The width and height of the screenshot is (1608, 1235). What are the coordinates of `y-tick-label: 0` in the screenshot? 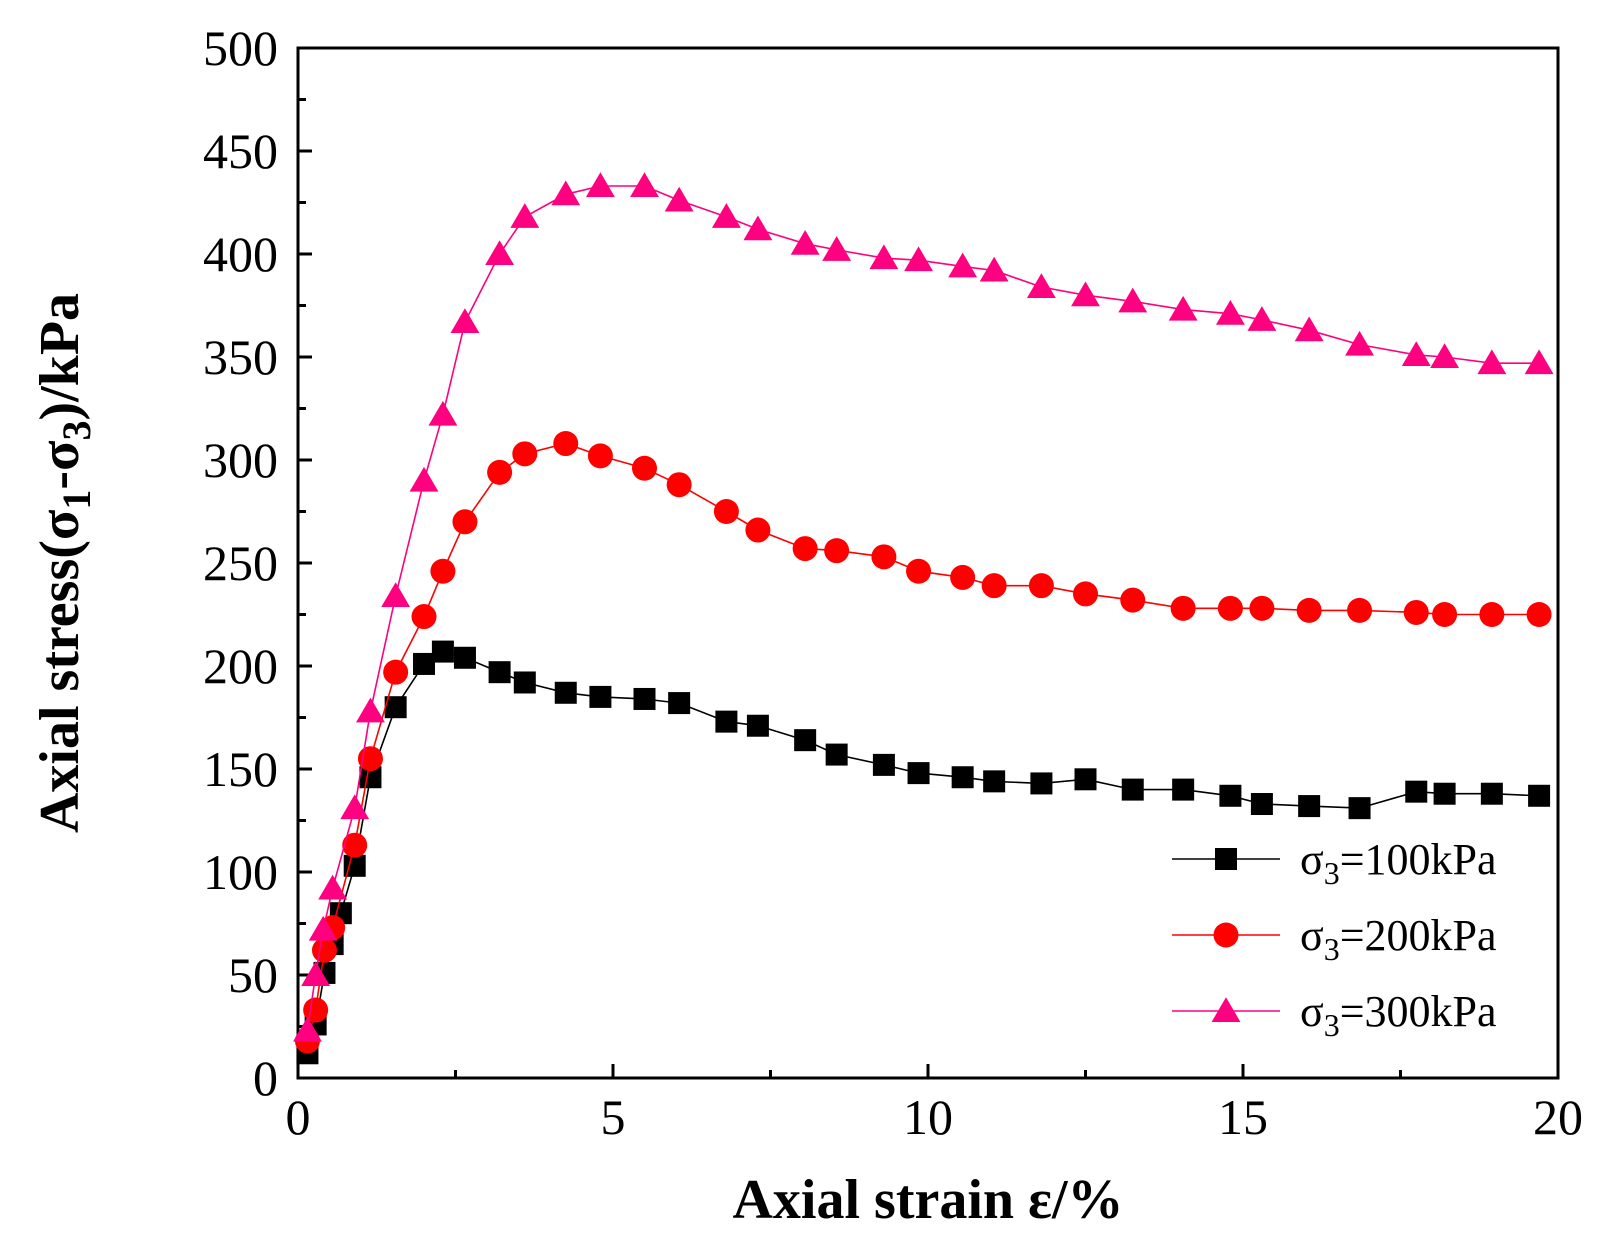 It's located at (265, 1078).